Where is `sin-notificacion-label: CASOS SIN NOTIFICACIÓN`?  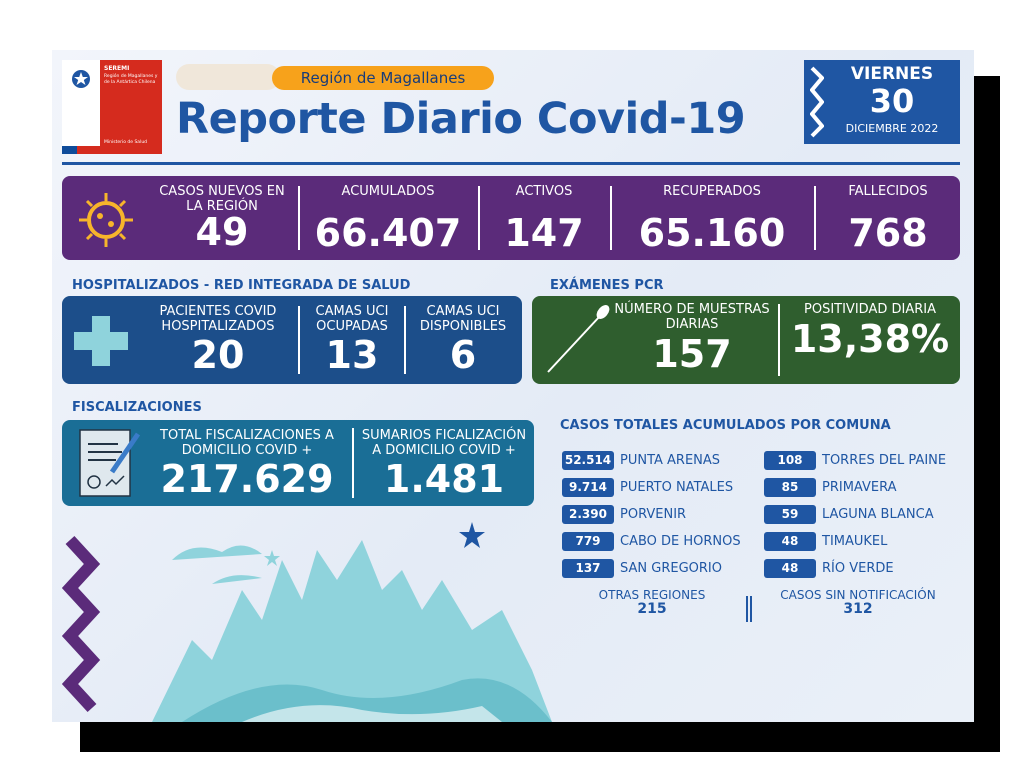 sin-notificacion-label: CASOS SIN NOTIFICACIÓN is located at coordinates (858, 595).